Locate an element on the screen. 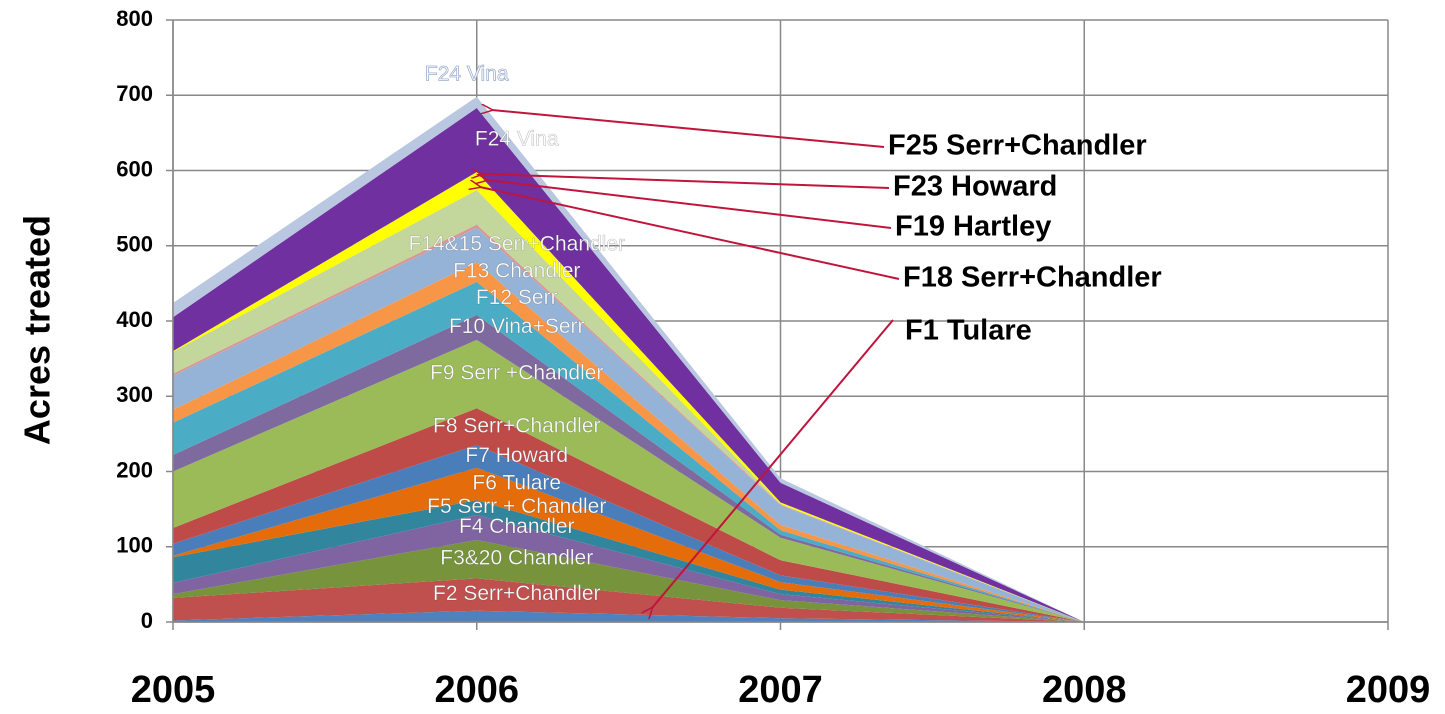  x-tick-label: 2006 is located at coordinates (476, 690).